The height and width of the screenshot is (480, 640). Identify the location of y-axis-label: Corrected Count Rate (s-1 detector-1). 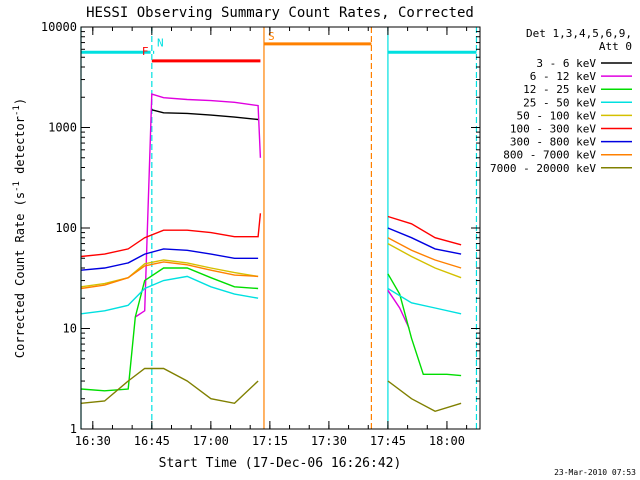
(19, 228).